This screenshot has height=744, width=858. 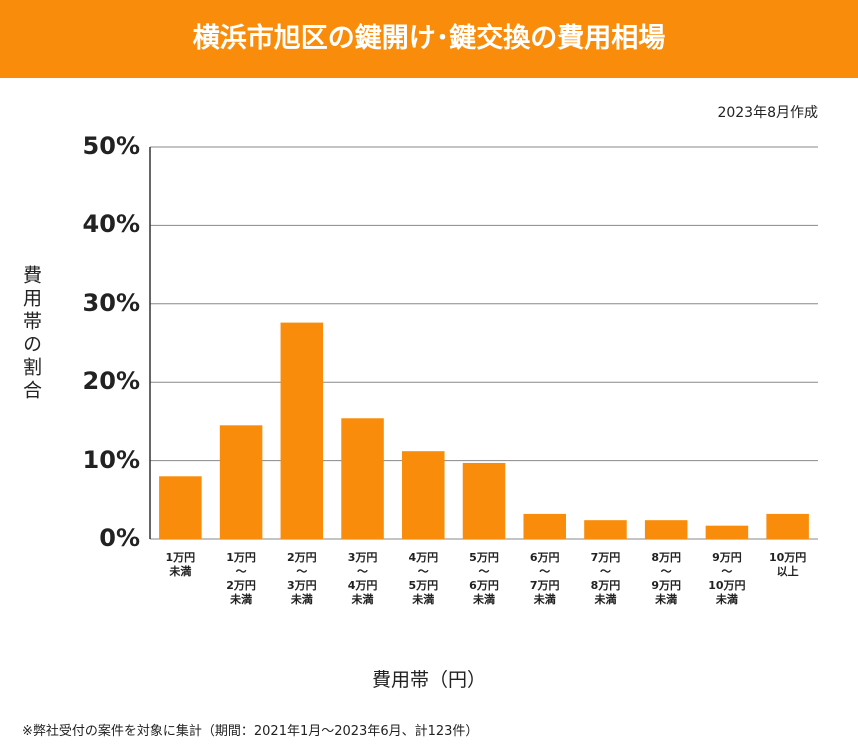 What do you see at coordinates (111, 224) in the screenshot?
I see `y-tick-label: 40%` at bounding box center [111, 224].